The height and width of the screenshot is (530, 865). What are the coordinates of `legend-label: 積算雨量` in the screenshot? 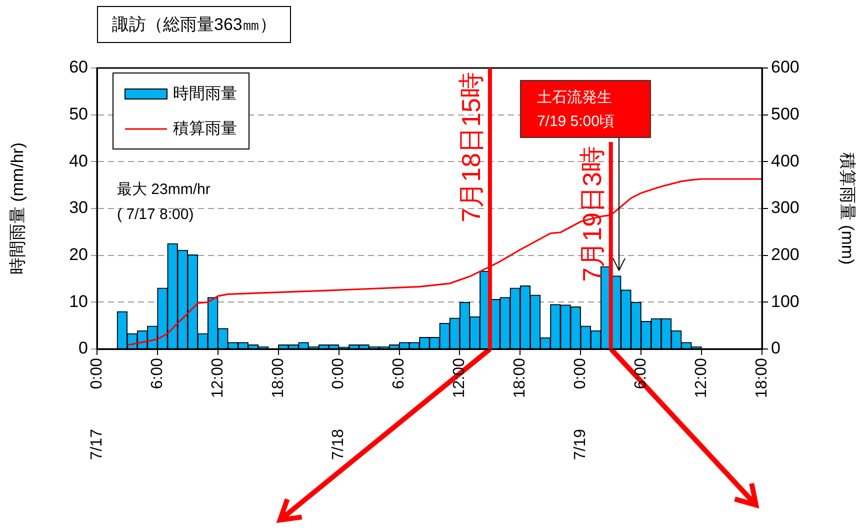 It's located at (205, 128).